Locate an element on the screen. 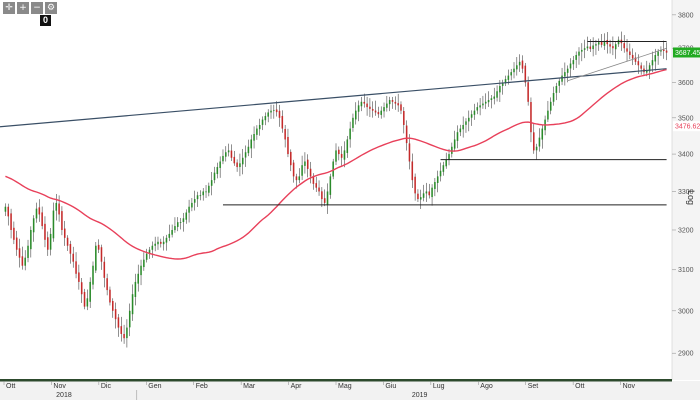  x-axis-band is located at coordinates (350, 390).